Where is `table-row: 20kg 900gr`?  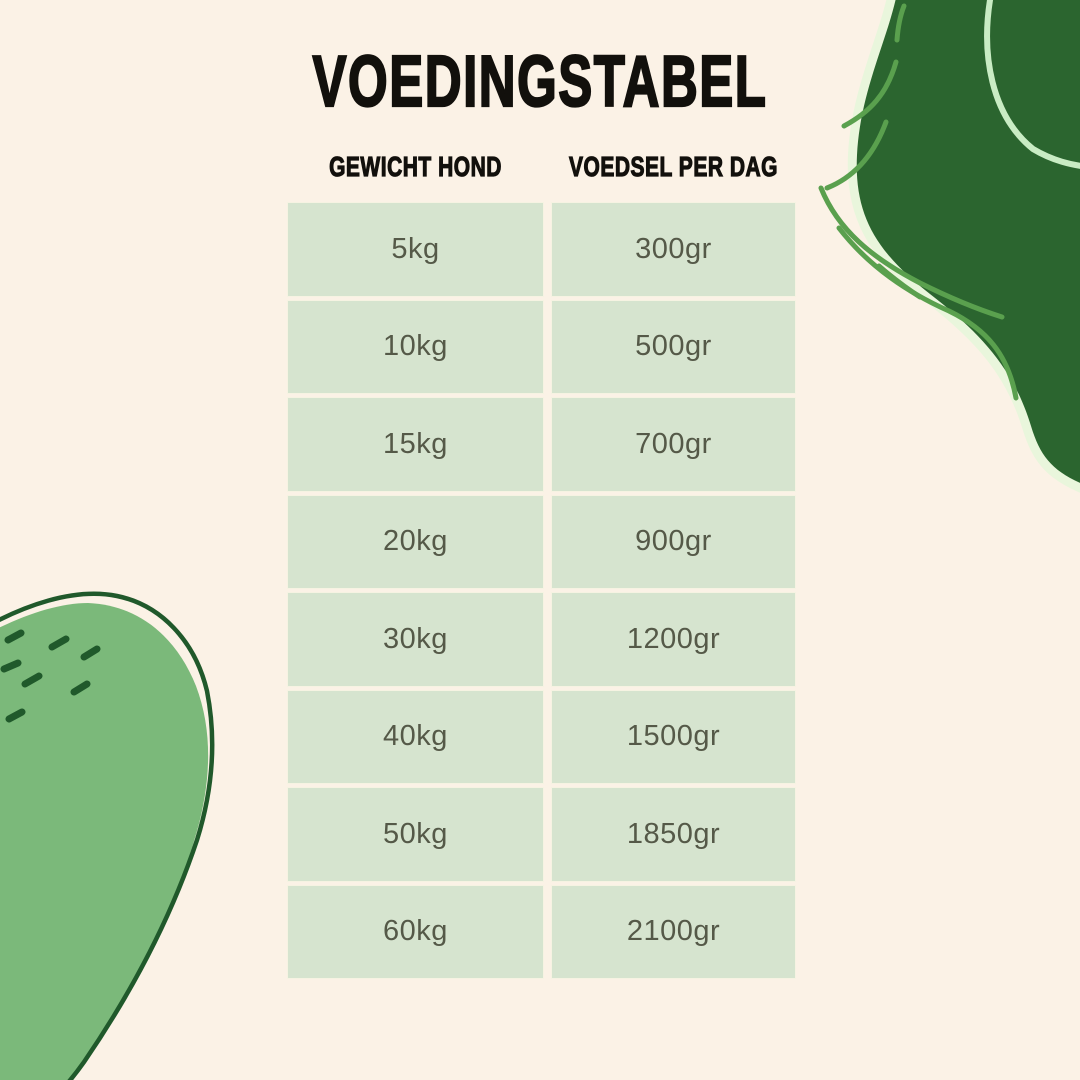
table-row: 20kg 900gr is located at coordinates (541, 541).